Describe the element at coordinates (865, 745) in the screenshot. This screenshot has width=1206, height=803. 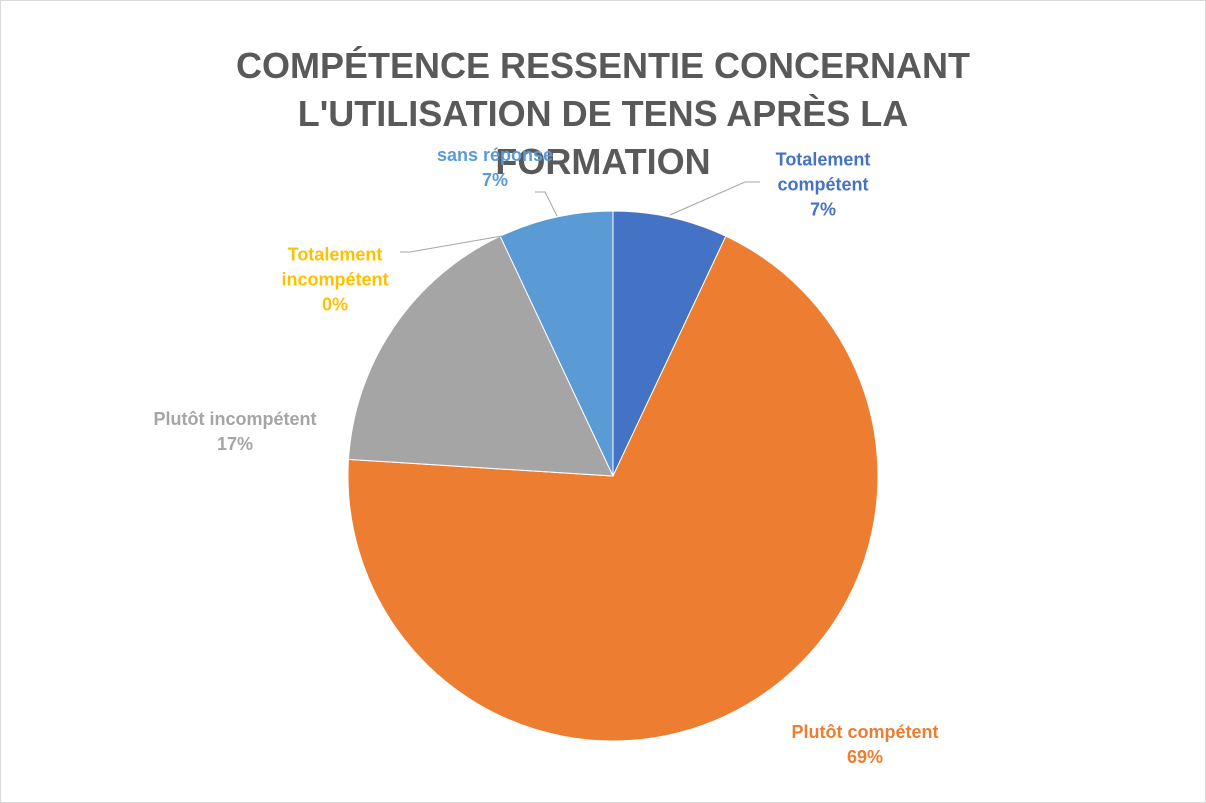
I see `data-label: Plutôt compétent 69%` at that location.